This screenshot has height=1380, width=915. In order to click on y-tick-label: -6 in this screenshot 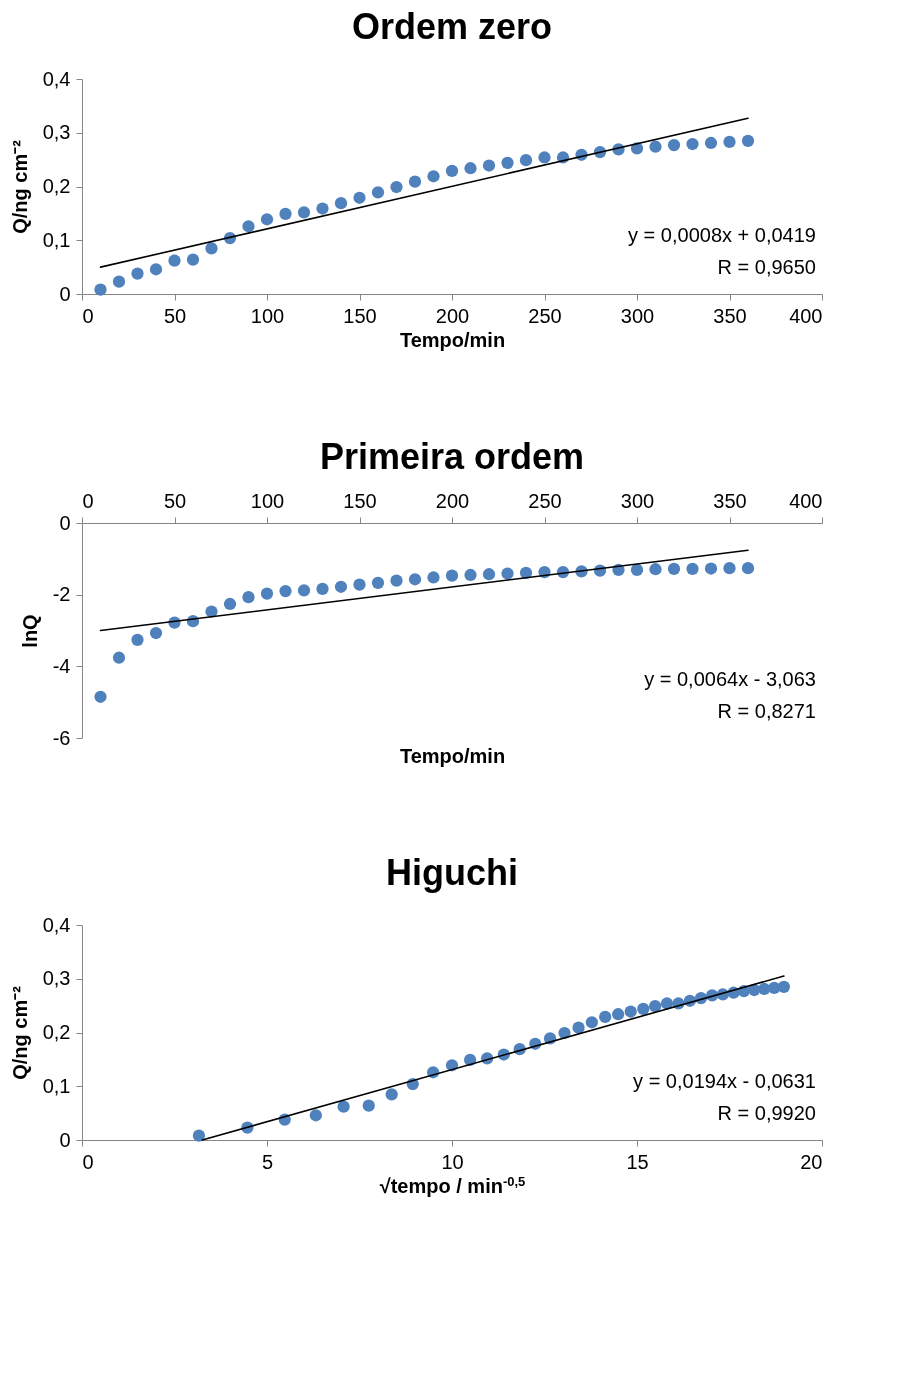, I will do `click(61, 737)`.